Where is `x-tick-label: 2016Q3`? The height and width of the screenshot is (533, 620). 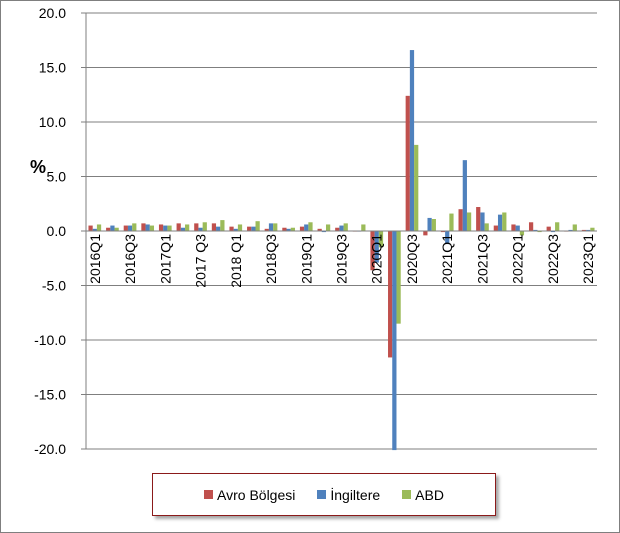
x-tick-label: 2016Q3 is located at coordinates (130, 259).